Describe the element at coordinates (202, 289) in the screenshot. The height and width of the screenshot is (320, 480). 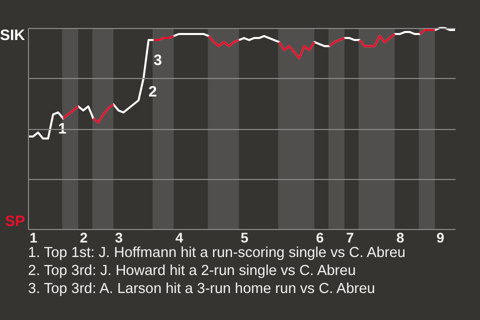
I see `text: 3. Top 3rd: A. Larson hit a 3-run home run vs C. Abreu` at that location.